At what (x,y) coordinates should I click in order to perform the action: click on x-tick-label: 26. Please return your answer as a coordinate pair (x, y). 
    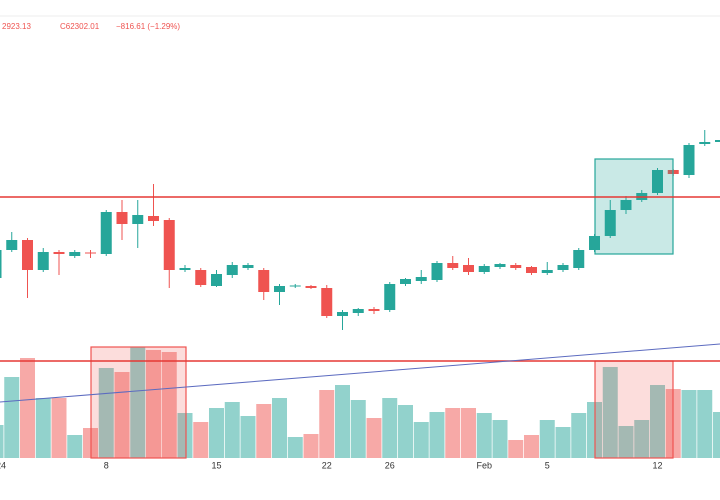
    Looking at the image, I should click on (390, 465).